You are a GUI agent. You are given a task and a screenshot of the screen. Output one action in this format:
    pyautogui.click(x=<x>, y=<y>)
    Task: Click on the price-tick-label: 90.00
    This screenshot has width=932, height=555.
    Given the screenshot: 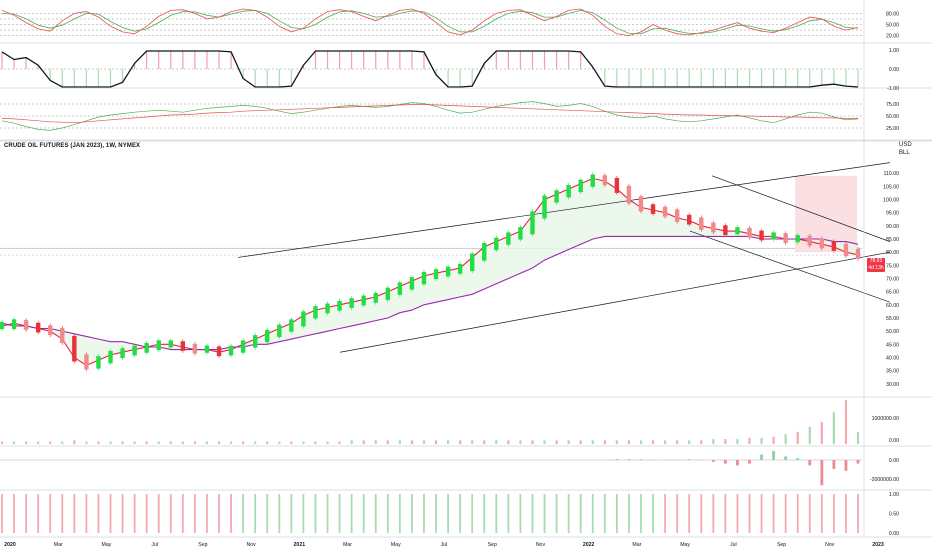 What is the action you would take?
    pyautogui.click(x=892, y=227)
    